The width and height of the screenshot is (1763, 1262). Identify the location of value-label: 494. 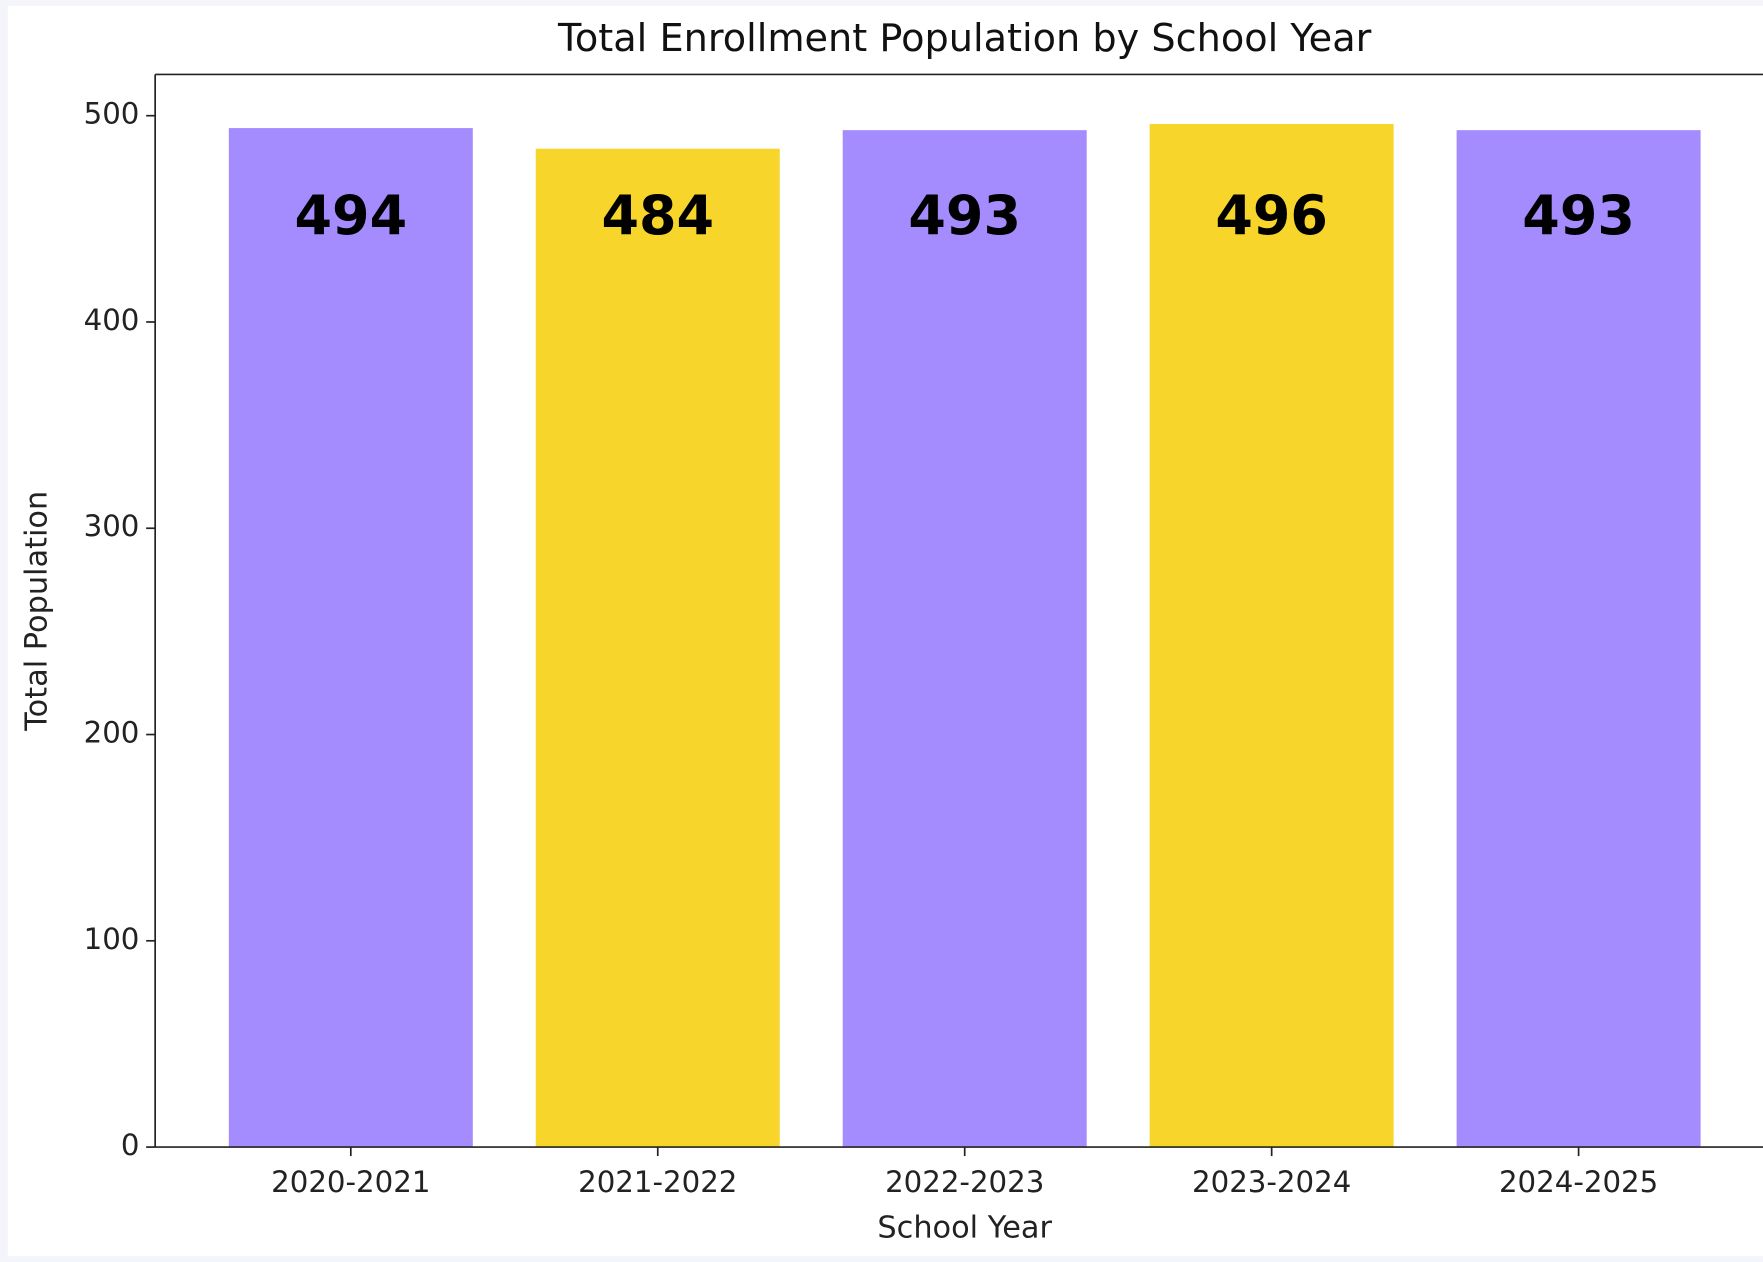
(350, 215).